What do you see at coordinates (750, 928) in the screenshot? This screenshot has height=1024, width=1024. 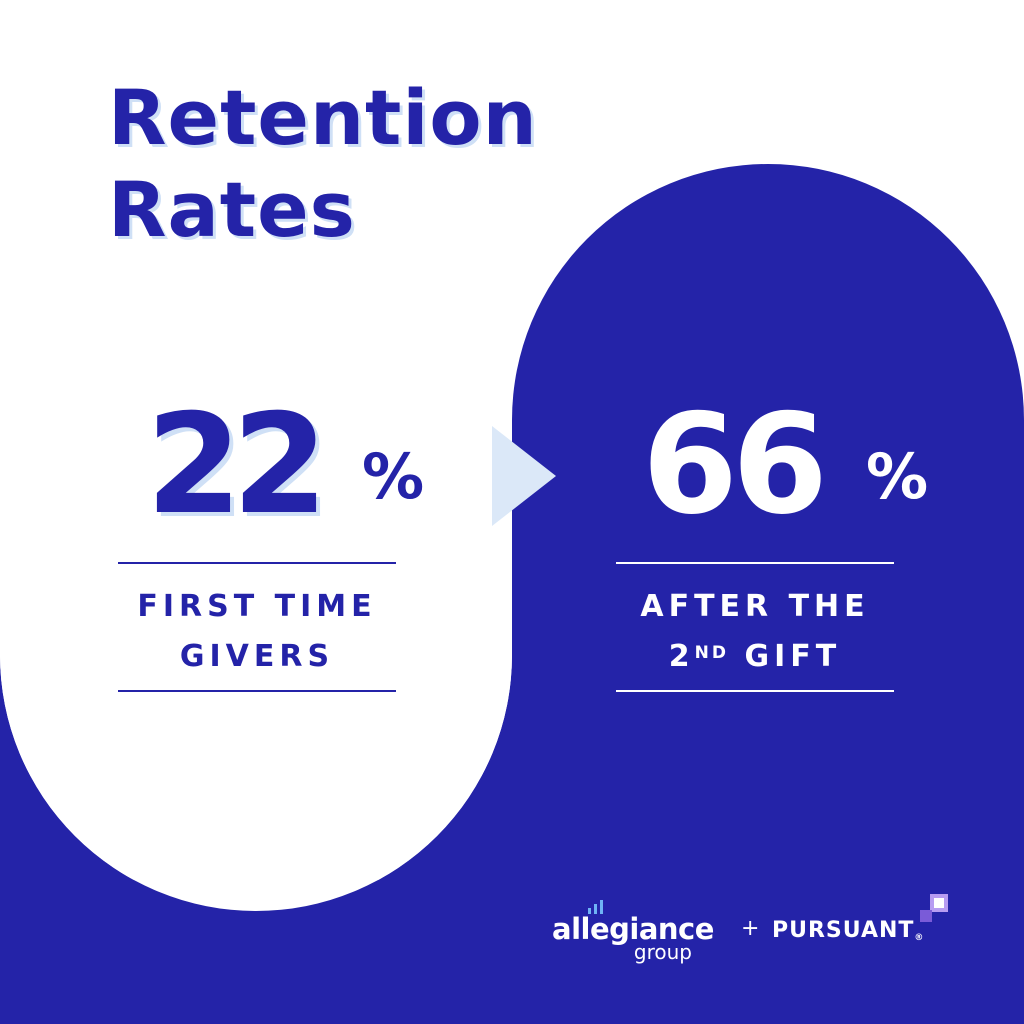 I see `logo-plus-sign: +` at bounding box center [750, 928].